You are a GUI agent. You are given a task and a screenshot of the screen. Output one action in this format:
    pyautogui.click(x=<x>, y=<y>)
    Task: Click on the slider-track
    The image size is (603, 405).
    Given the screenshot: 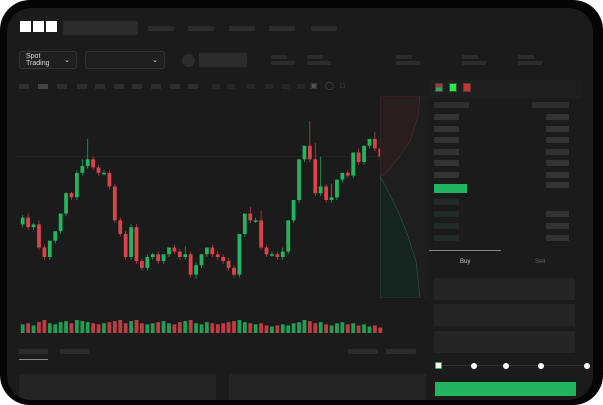 What is the action you would take?
    pyautogui.click(x=513, y=365)
    